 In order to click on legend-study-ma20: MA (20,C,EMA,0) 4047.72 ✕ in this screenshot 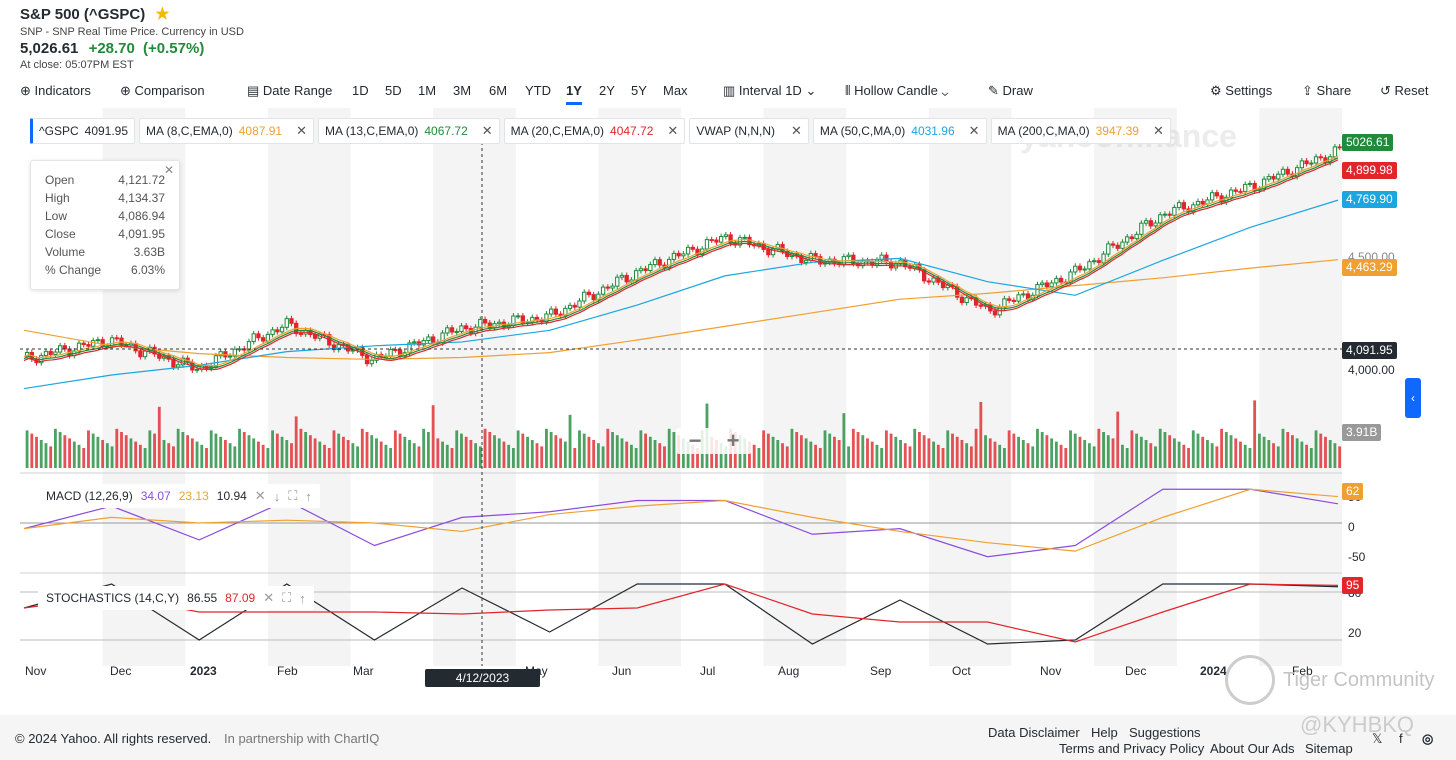, I will do `click(594, 131)`.